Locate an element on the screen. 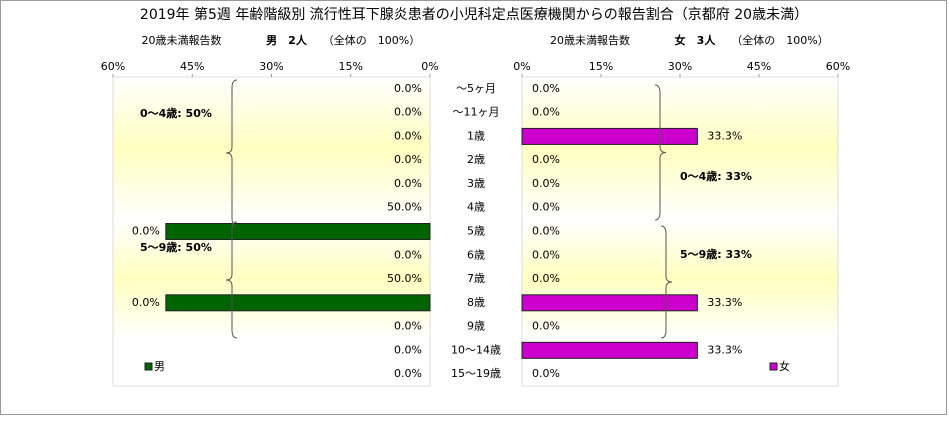  annotation: 5～9歳: 33% is located at coordinates (716, 254).